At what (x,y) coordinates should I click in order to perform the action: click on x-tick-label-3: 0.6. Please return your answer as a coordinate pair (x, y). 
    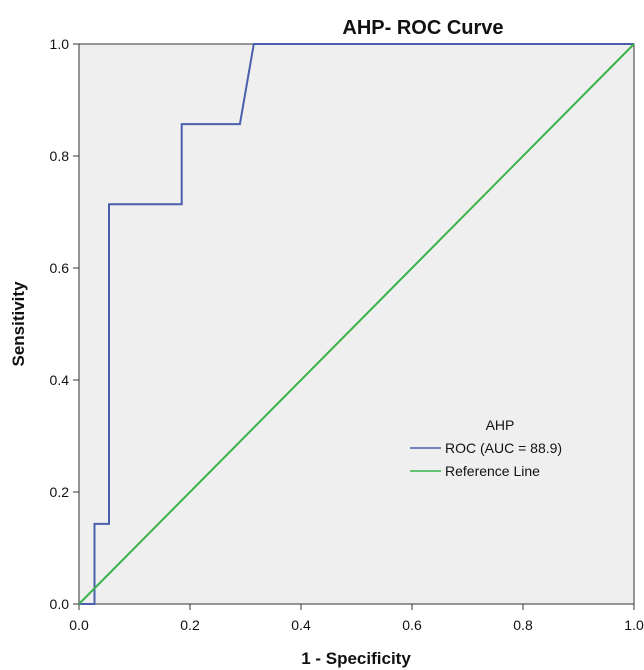
    Looking at the image, I should click on (412, 625).